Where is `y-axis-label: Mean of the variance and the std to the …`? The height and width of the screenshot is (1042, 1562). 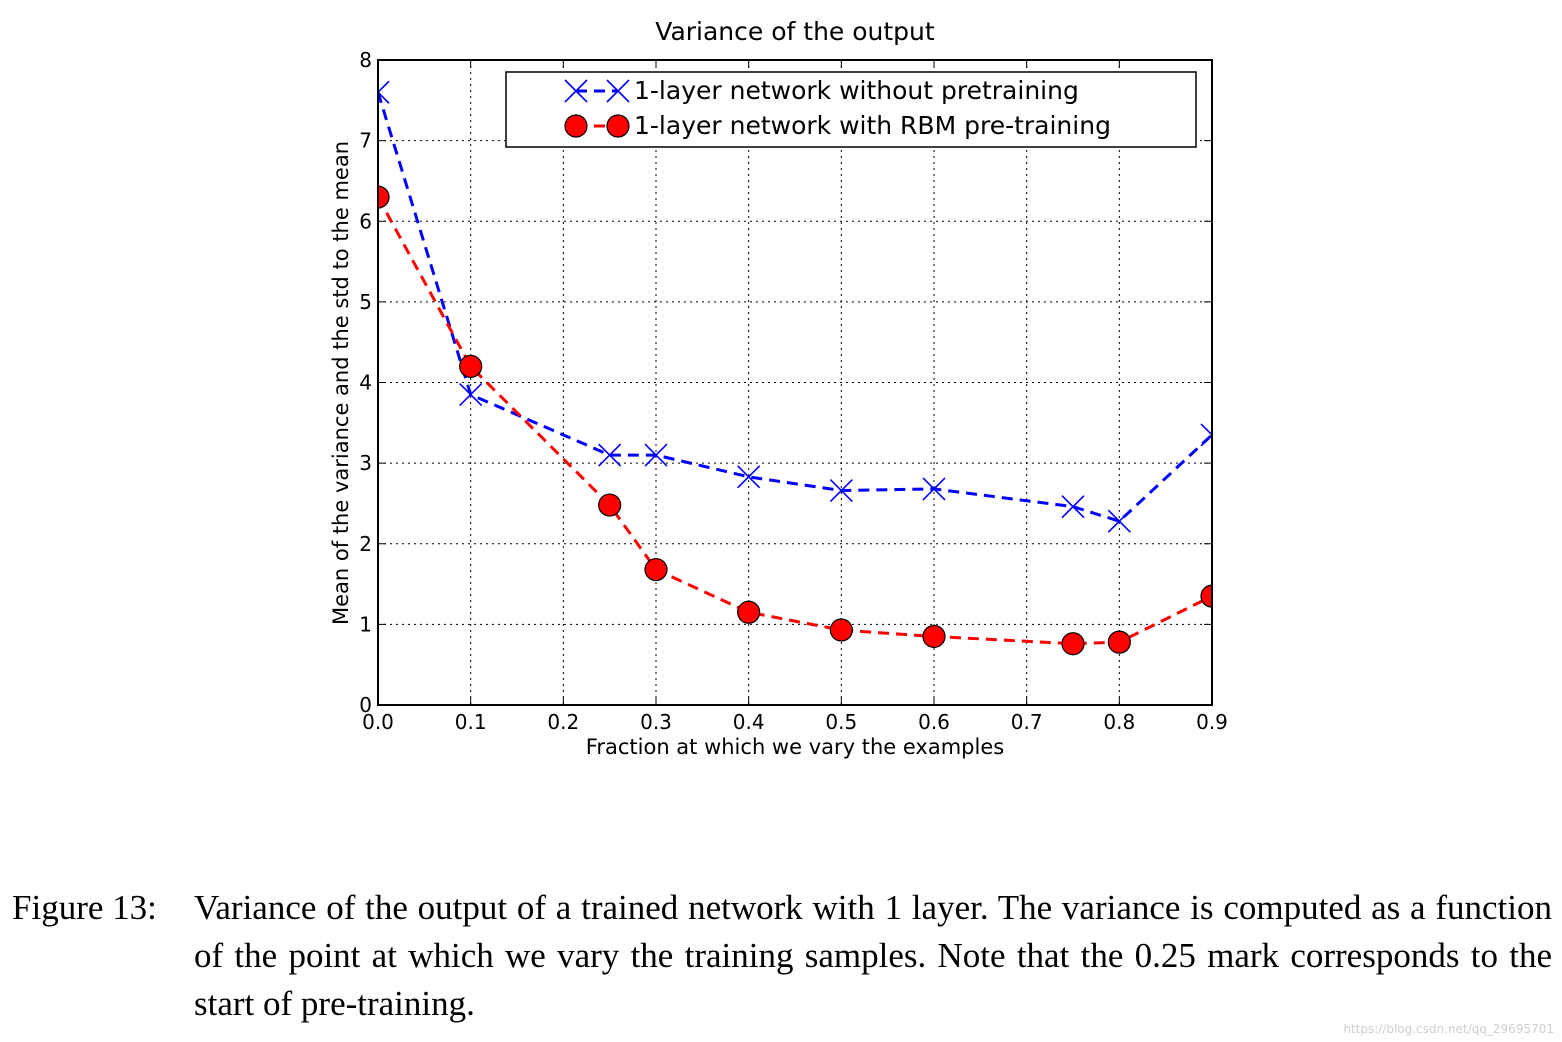 y-axis-label: Mean of the variance and the std to the … is located at coordinates (341, 383).